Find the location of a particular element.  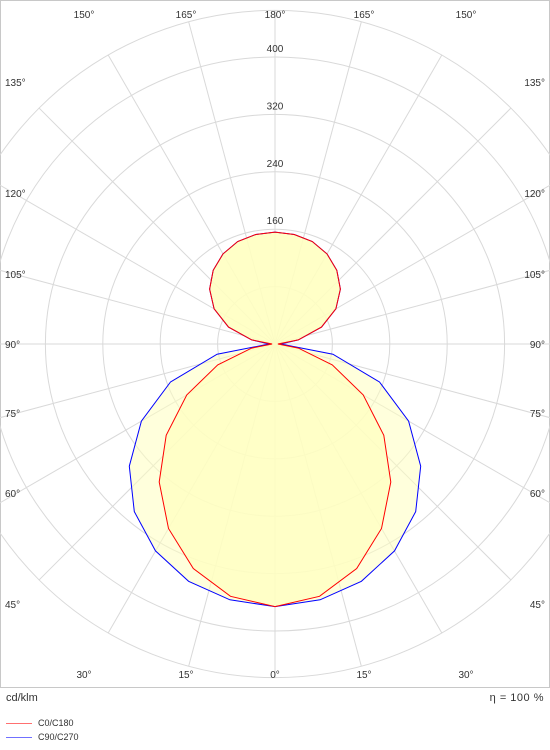

angle-label-right: 135° is located at coordinates (534, 83).